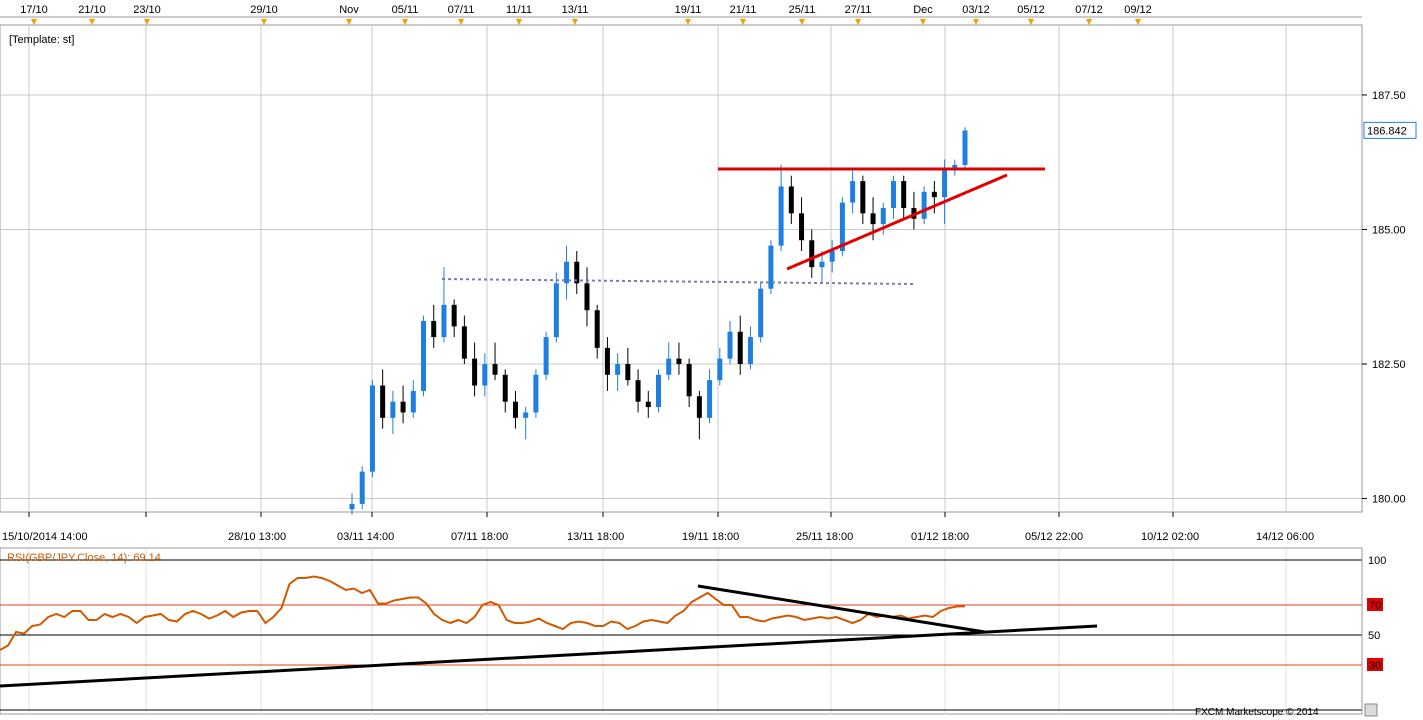 This screenshot has height=720, width=1423. Describe the element at coordinates (519, 10) in the screenshot. I see `top-date-label: 11/11` at that location.